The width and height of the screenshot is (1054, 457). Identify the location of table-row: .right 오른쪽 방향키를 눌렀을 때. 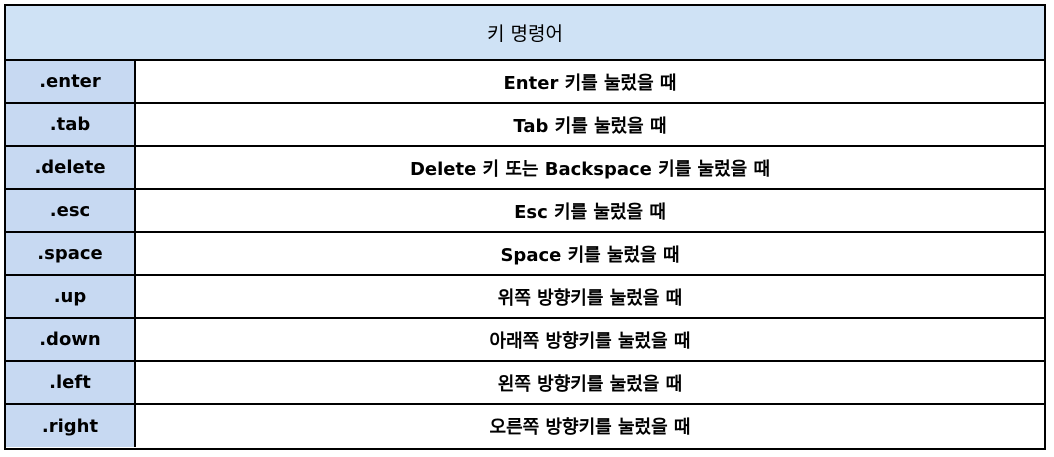
(525, 426).